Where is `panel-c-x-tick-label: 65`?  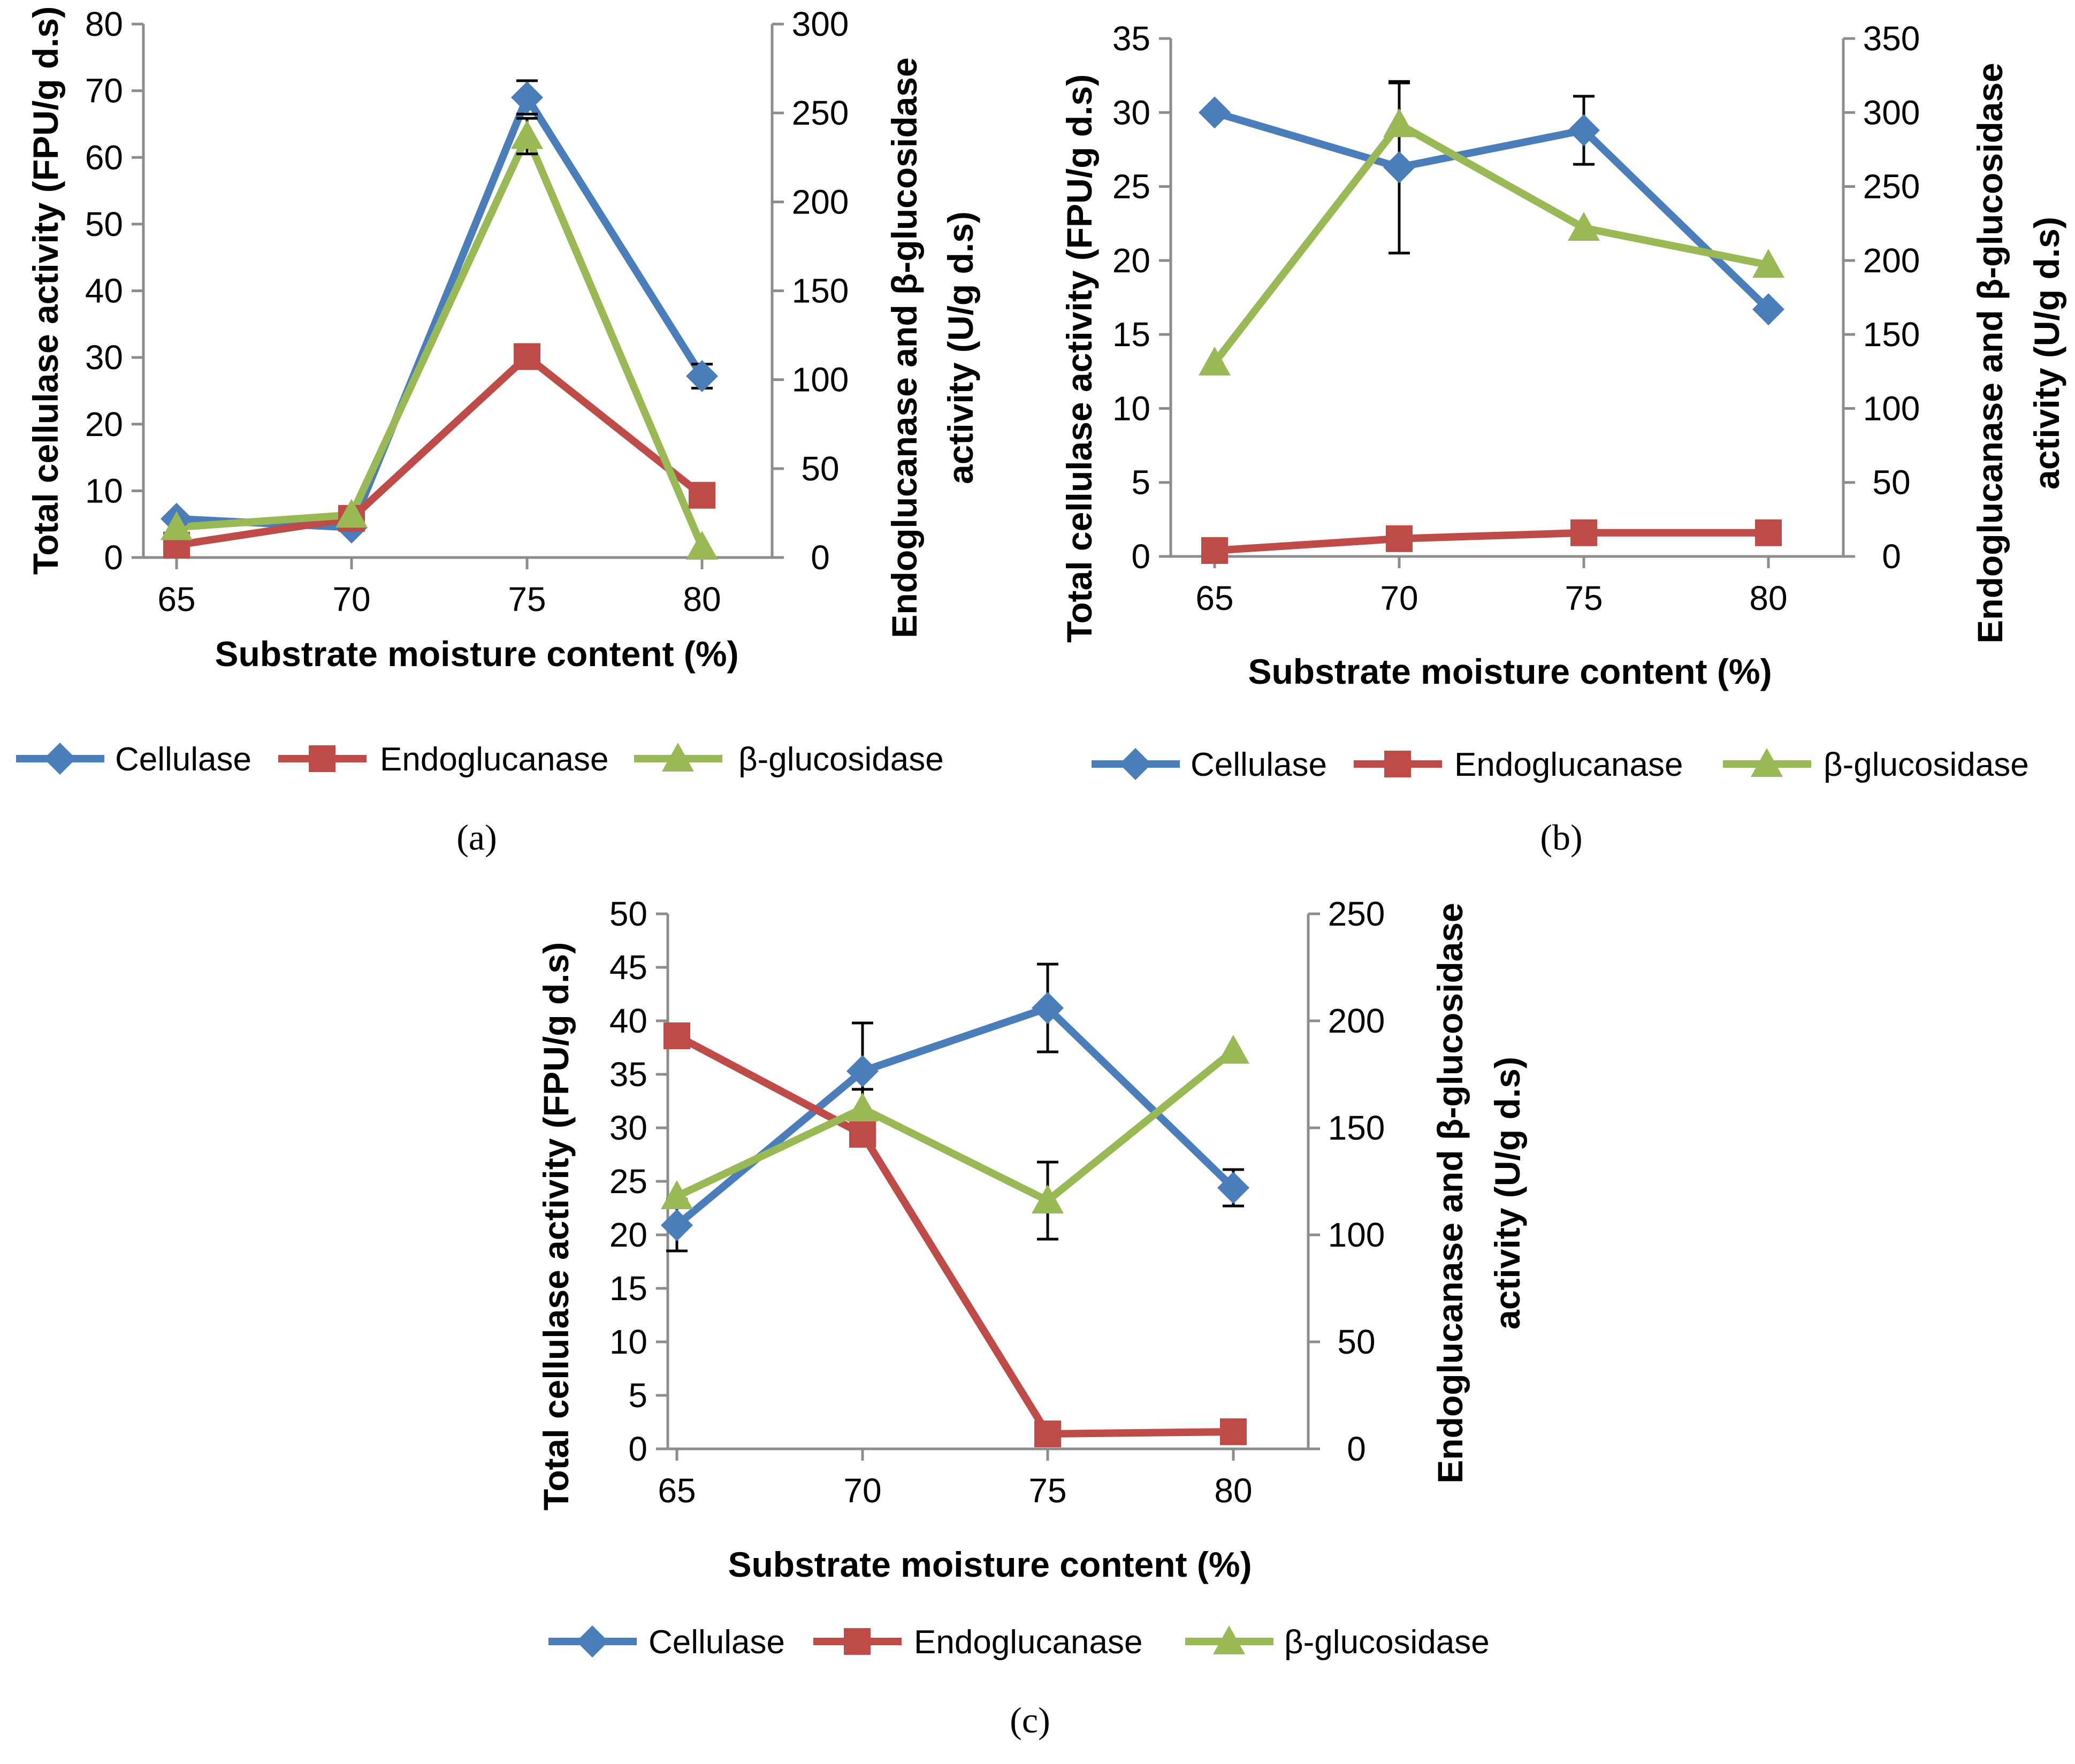
panel-c-x-tick-label: 65 is located at coordinates (677, 1490).